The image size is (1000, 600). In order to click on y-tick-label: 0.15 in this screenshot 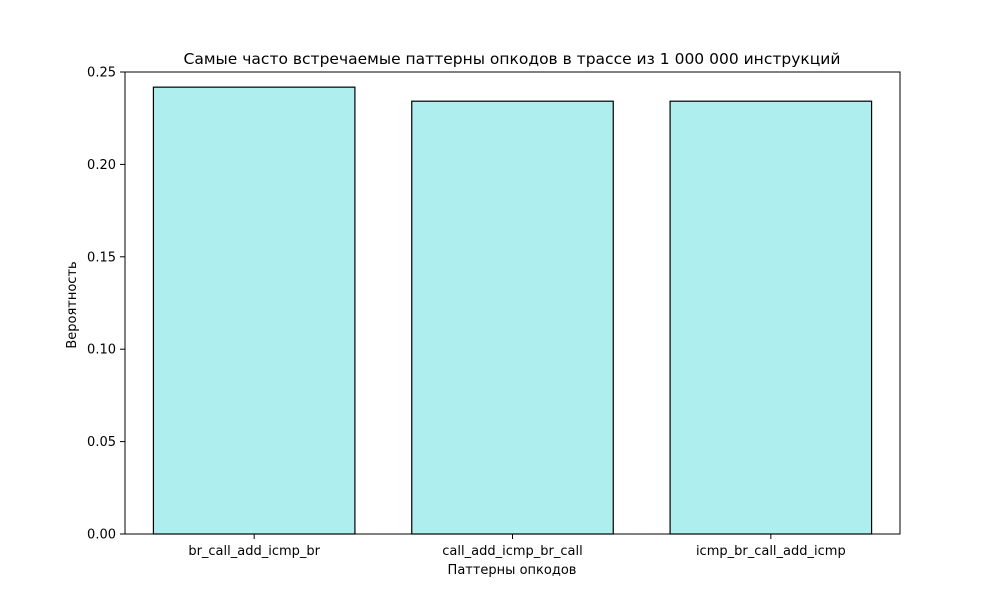, I will do `click(101, 257)`.